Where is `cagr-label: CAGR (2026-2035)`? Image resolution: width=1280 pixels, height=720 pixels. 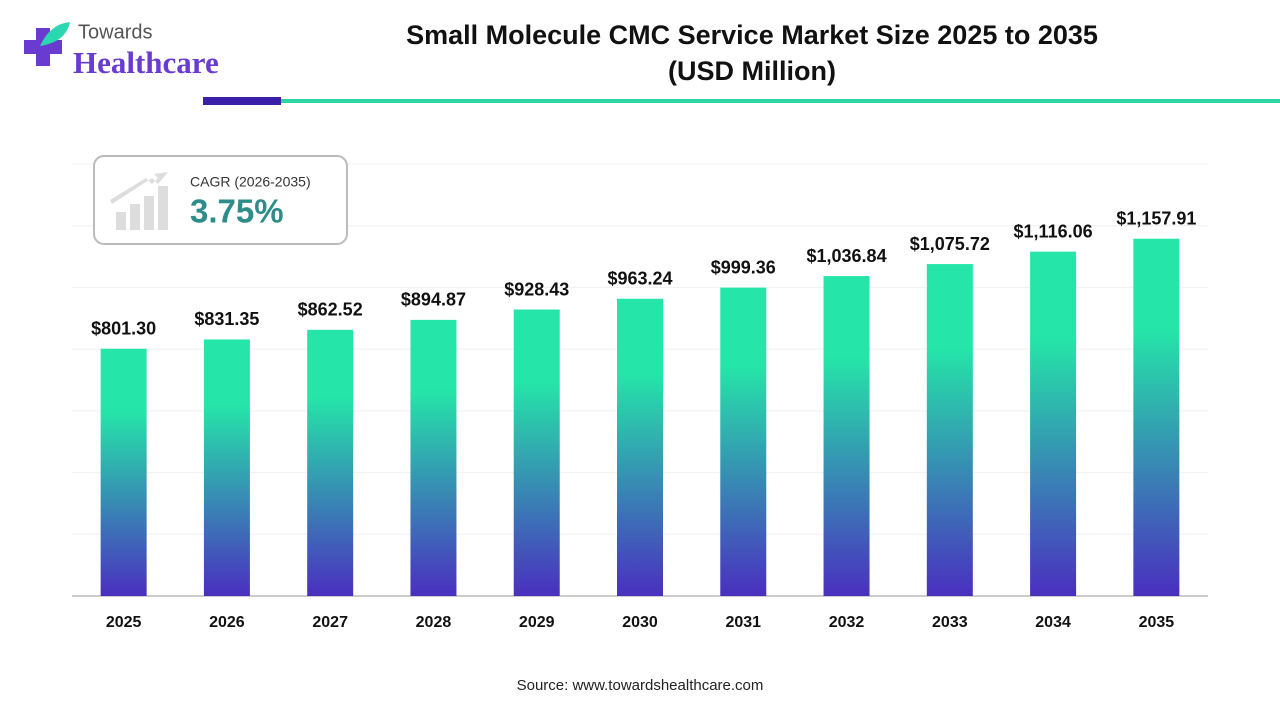
cagr-label: CAGR (2026-2035) is located at coordinates (250, 182).